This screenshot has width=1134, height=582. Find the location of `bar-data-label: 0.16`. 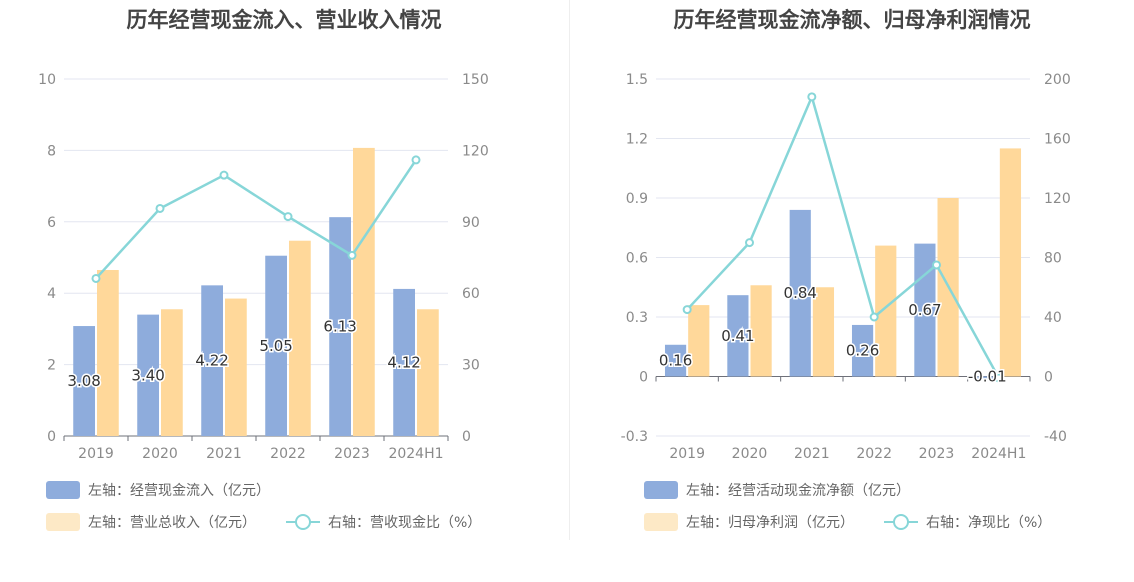

bar-data-label: 0.16 is located at coordinates (675, 361).